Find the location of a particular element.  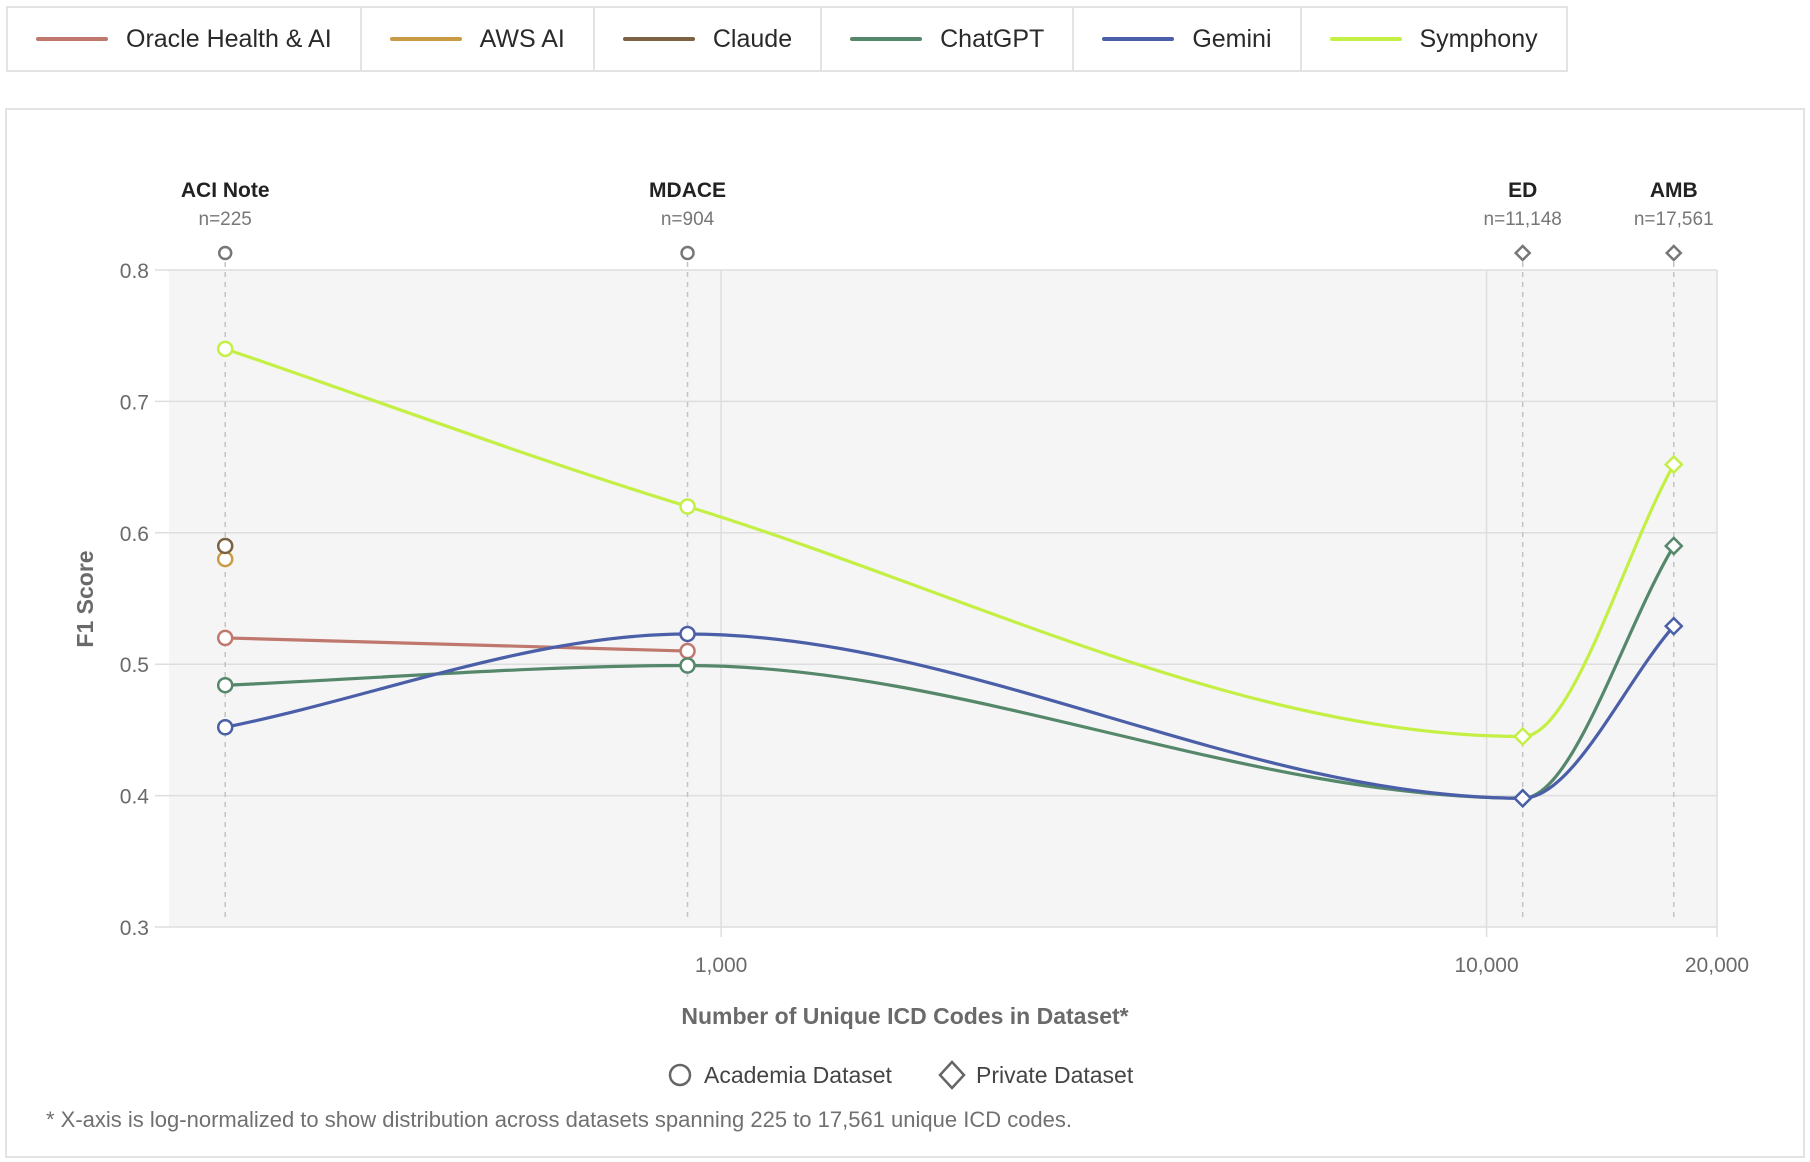

y-tick-label: 0.5 is located at coordinates (134, 665).